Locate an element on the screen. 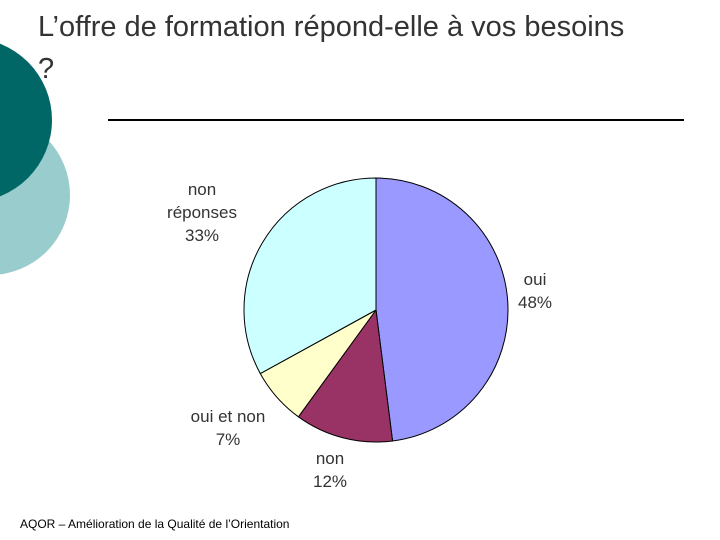 Image resolution: width=720 pixels, height=540 pixels. category-label: non is located at coordinates (330, 458).